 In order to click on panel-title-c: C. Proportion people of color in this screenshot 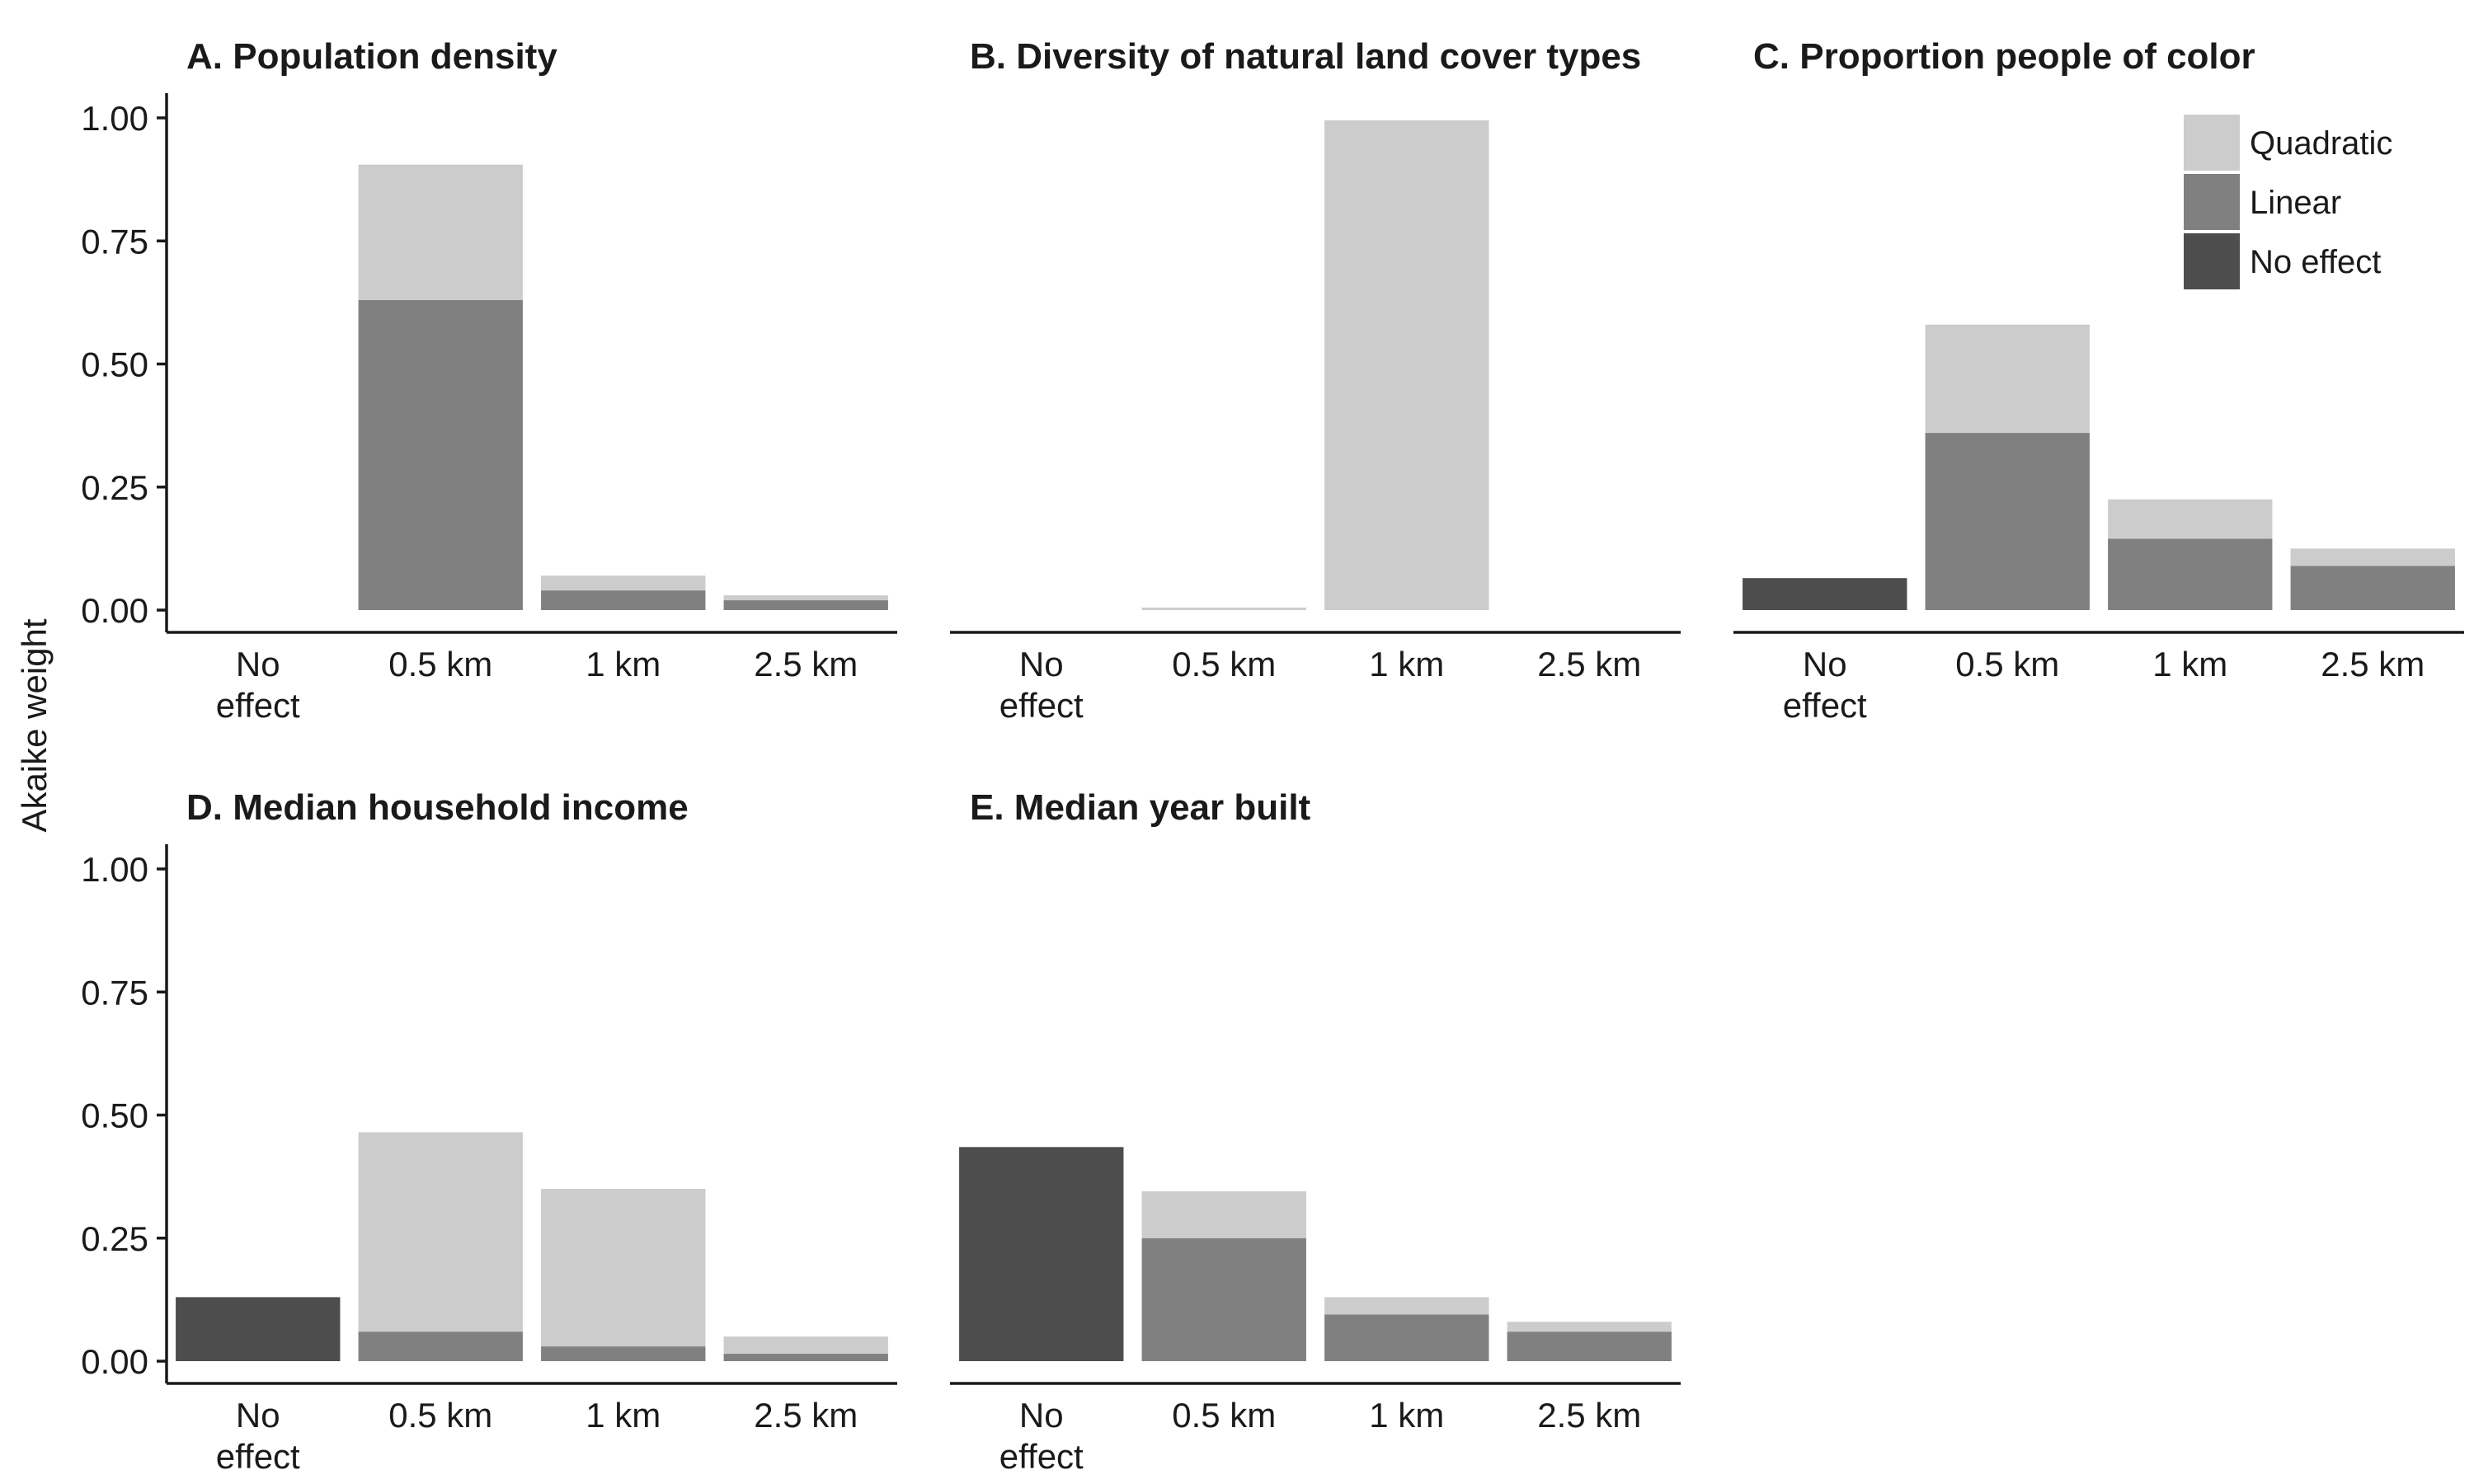, I will do `click(2004, 56)`.